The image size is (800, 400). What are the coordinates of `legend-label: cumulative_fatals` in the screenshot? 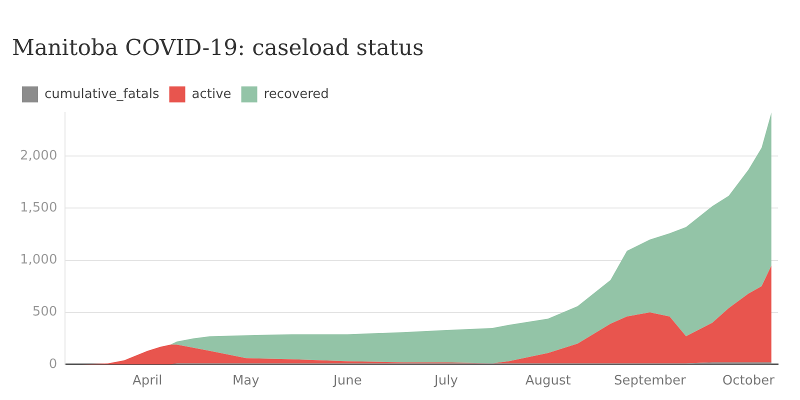 It's located at (102, 94).